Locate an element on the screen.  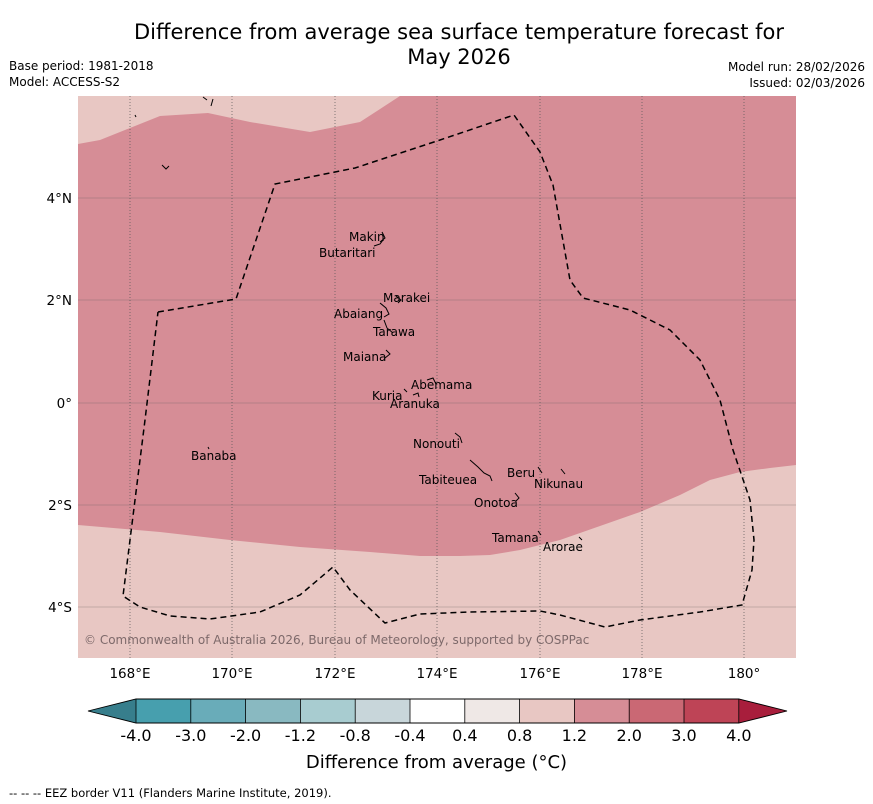
model-run: Model run: 28/02/2026 is located at coordinates (796, 67).